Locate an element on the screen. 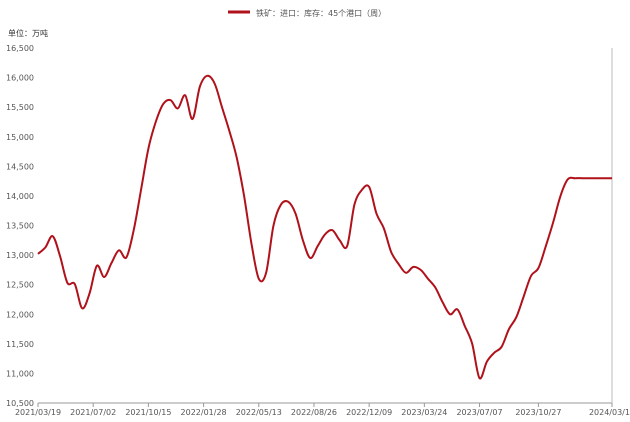 The height and width of the screenshot is (422, 630). x-tick-label: 2022/12/09 is located at coordinates (369, 412).